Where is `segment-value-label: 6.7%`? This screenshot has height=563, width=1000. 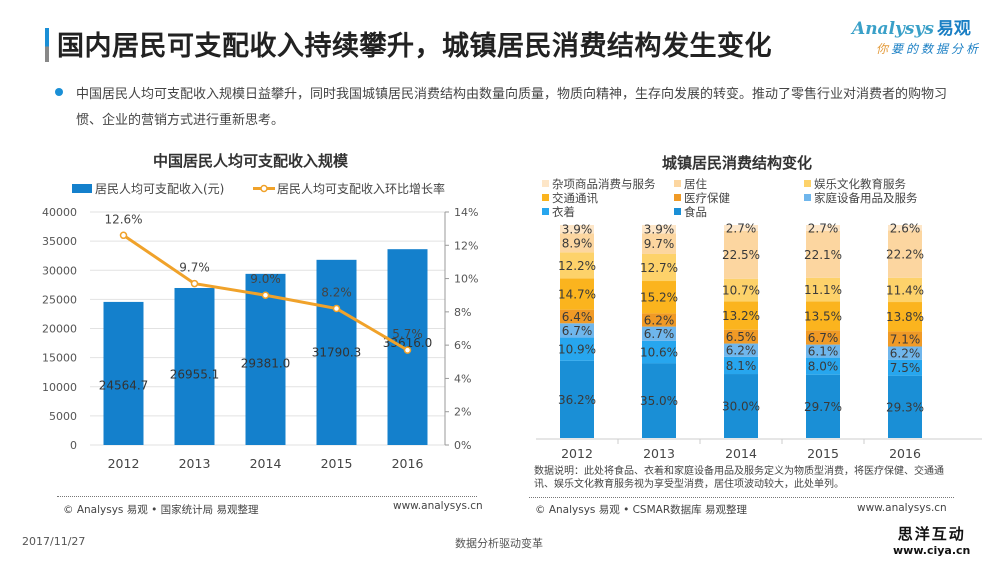
segment-value-label: 6.7% is located at coordinates (823, 338).